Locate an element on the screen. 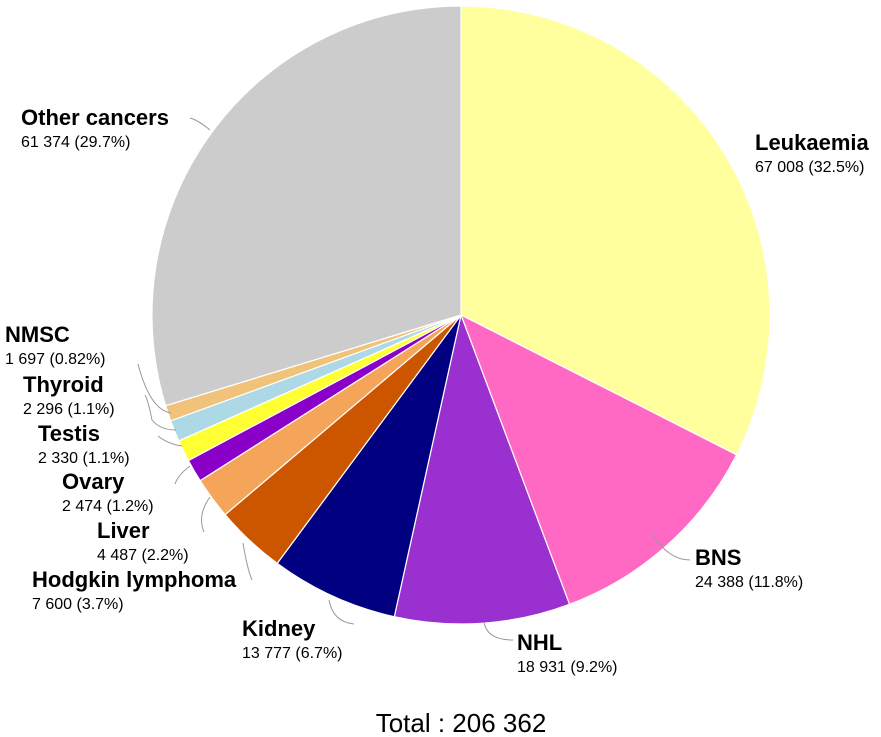 Image resolution: width=881 pixels, height=737 pixels. slice-label-name: Liver is located at coordinates (123, 530).